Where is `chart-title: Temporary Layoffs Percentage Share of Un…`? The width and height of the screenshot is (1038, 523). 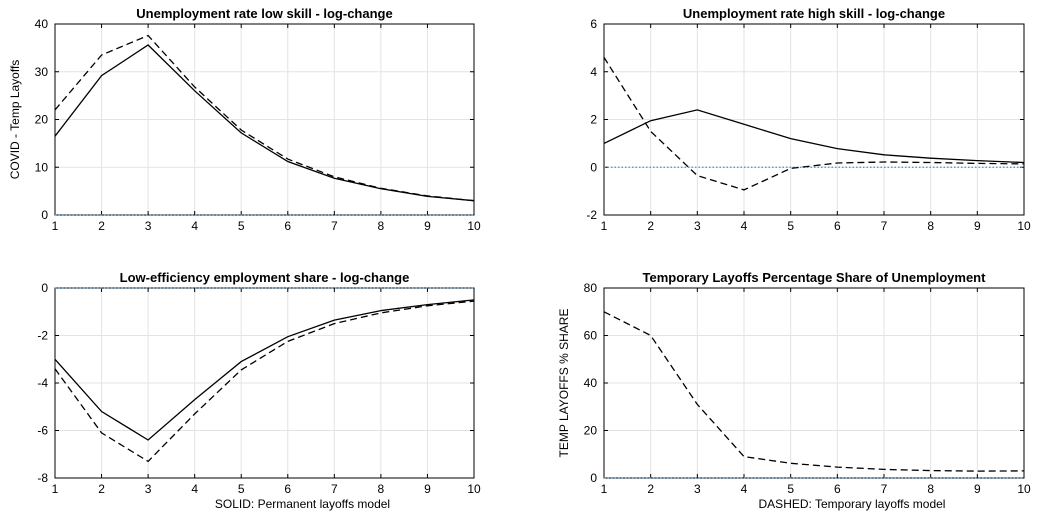
chart-title: Temporary Layoffs Percentage Share of Un… is located at coordinates (815, 277).